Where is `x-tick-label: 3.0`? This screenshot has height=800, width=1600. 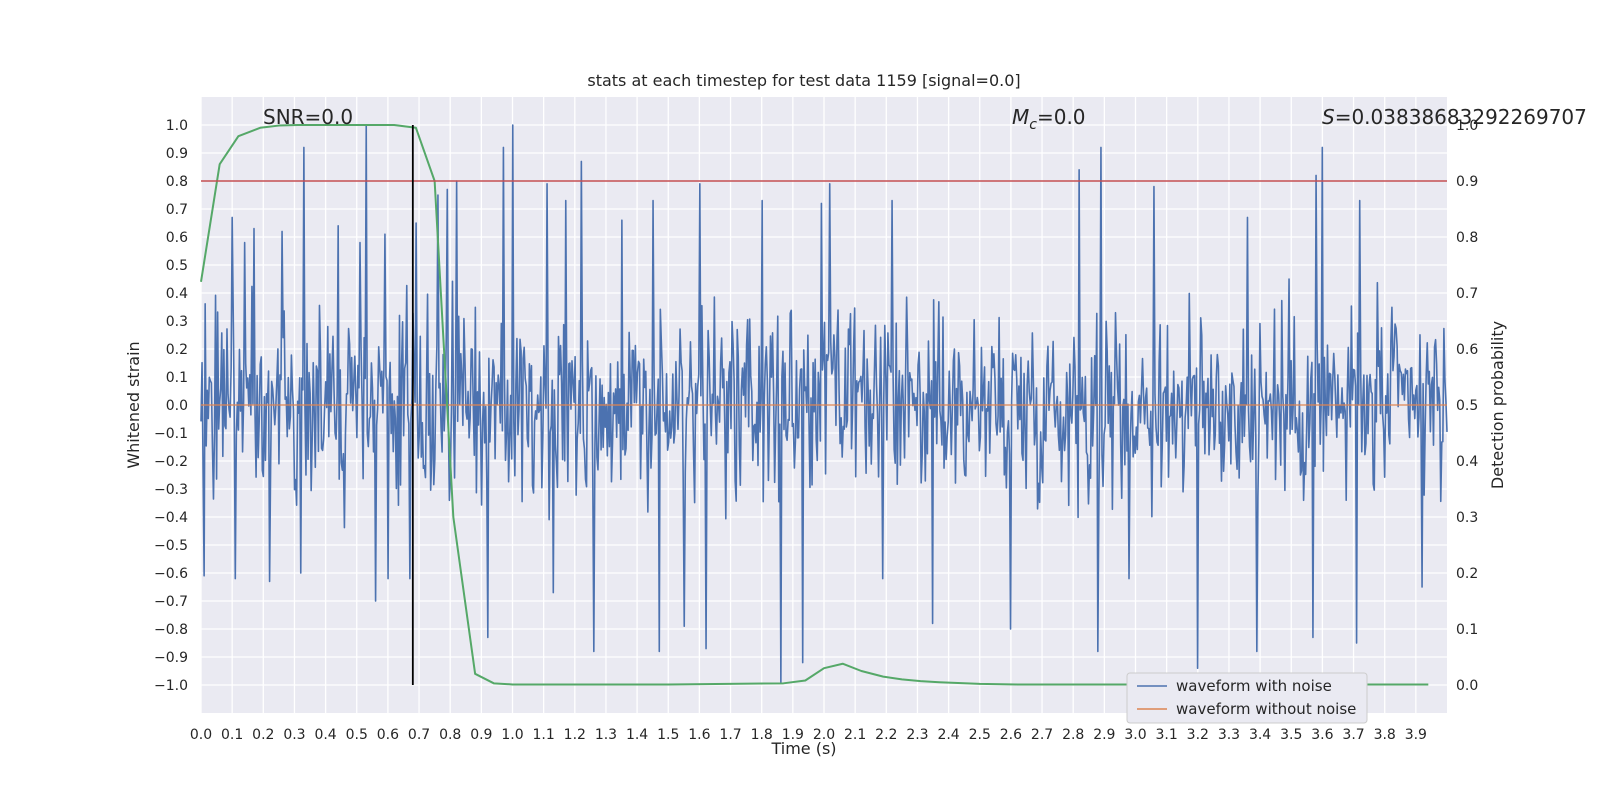
x-tick-label: 3.0 is located at coordinates (1135, 735).